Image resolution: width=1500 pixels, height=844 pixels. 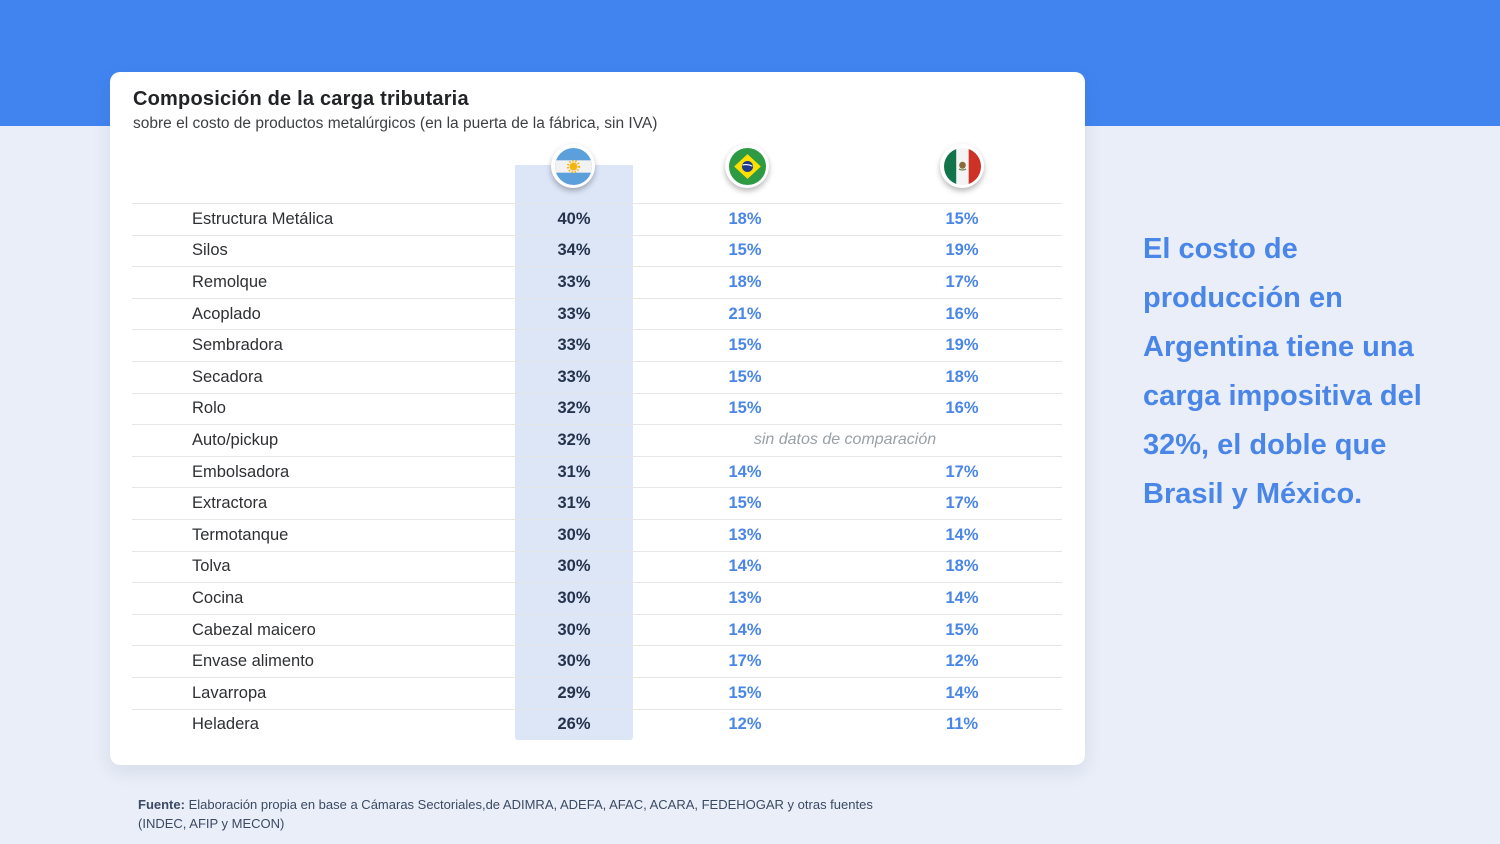 What do you see at coordinates (597, 629) in the screenshot?
I see `table-row: Cabezal maicero 30% 14% 15%` at bounding box center [597, 629].